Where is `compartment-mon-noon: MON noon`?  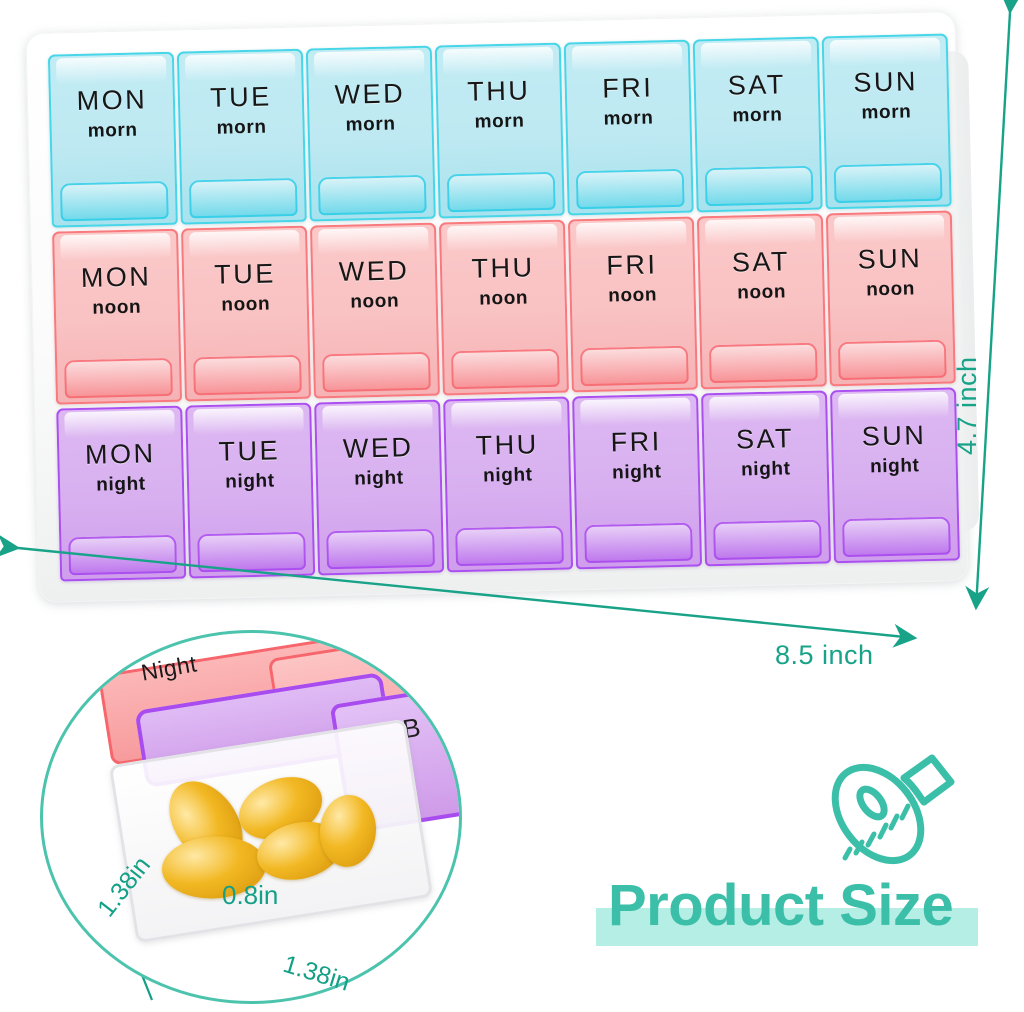 compartment-mon-noon: MON noon is located at coordinates (117, 316).